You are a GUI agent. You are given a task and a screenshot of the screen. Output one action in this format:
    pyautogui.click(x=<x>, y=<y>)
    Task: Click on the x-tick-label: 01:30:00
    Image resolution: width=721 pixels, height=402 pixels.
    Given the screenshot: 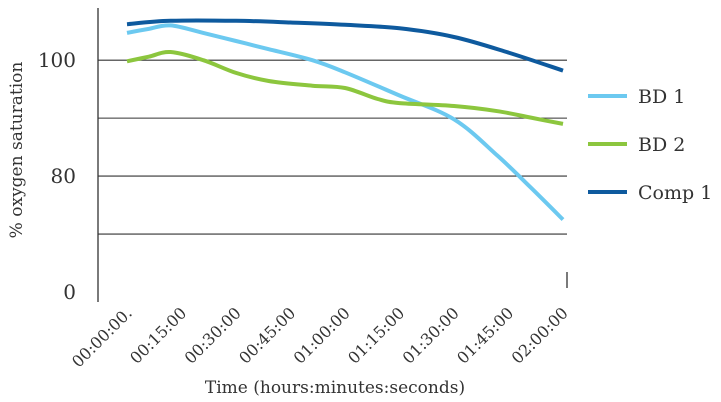 What is the action you would take?
    pyautogui.click(x=431, y=335)
    